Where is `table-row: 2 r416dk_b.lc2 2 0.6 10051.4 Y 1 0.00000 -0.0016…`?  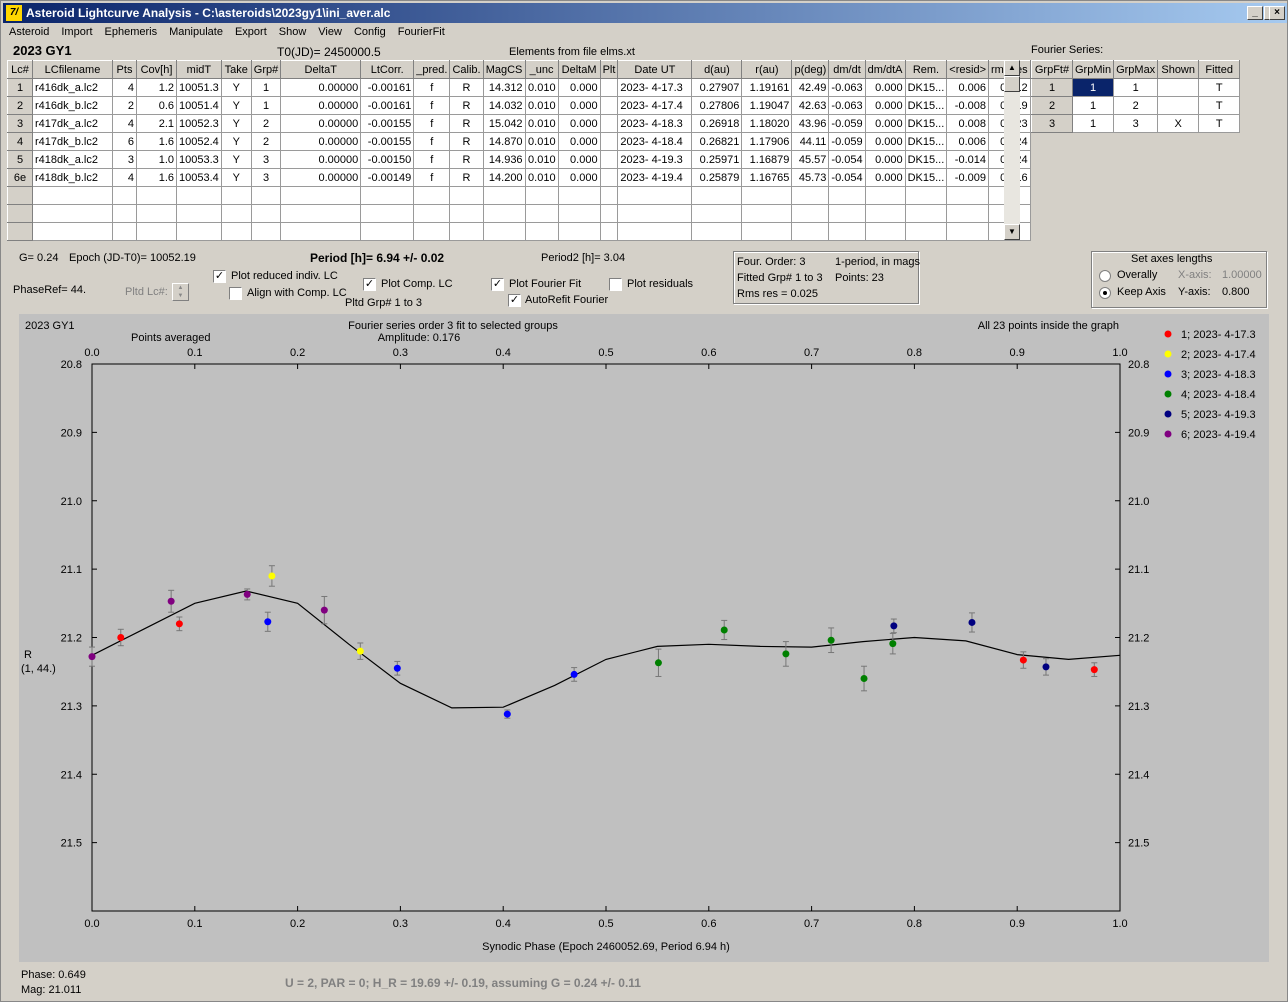
table-row: 2 r416dk_b.lc2 2 0.6 10051.4 Y 1 0.00000 -0.0016… is located at coordinates (519, 105).